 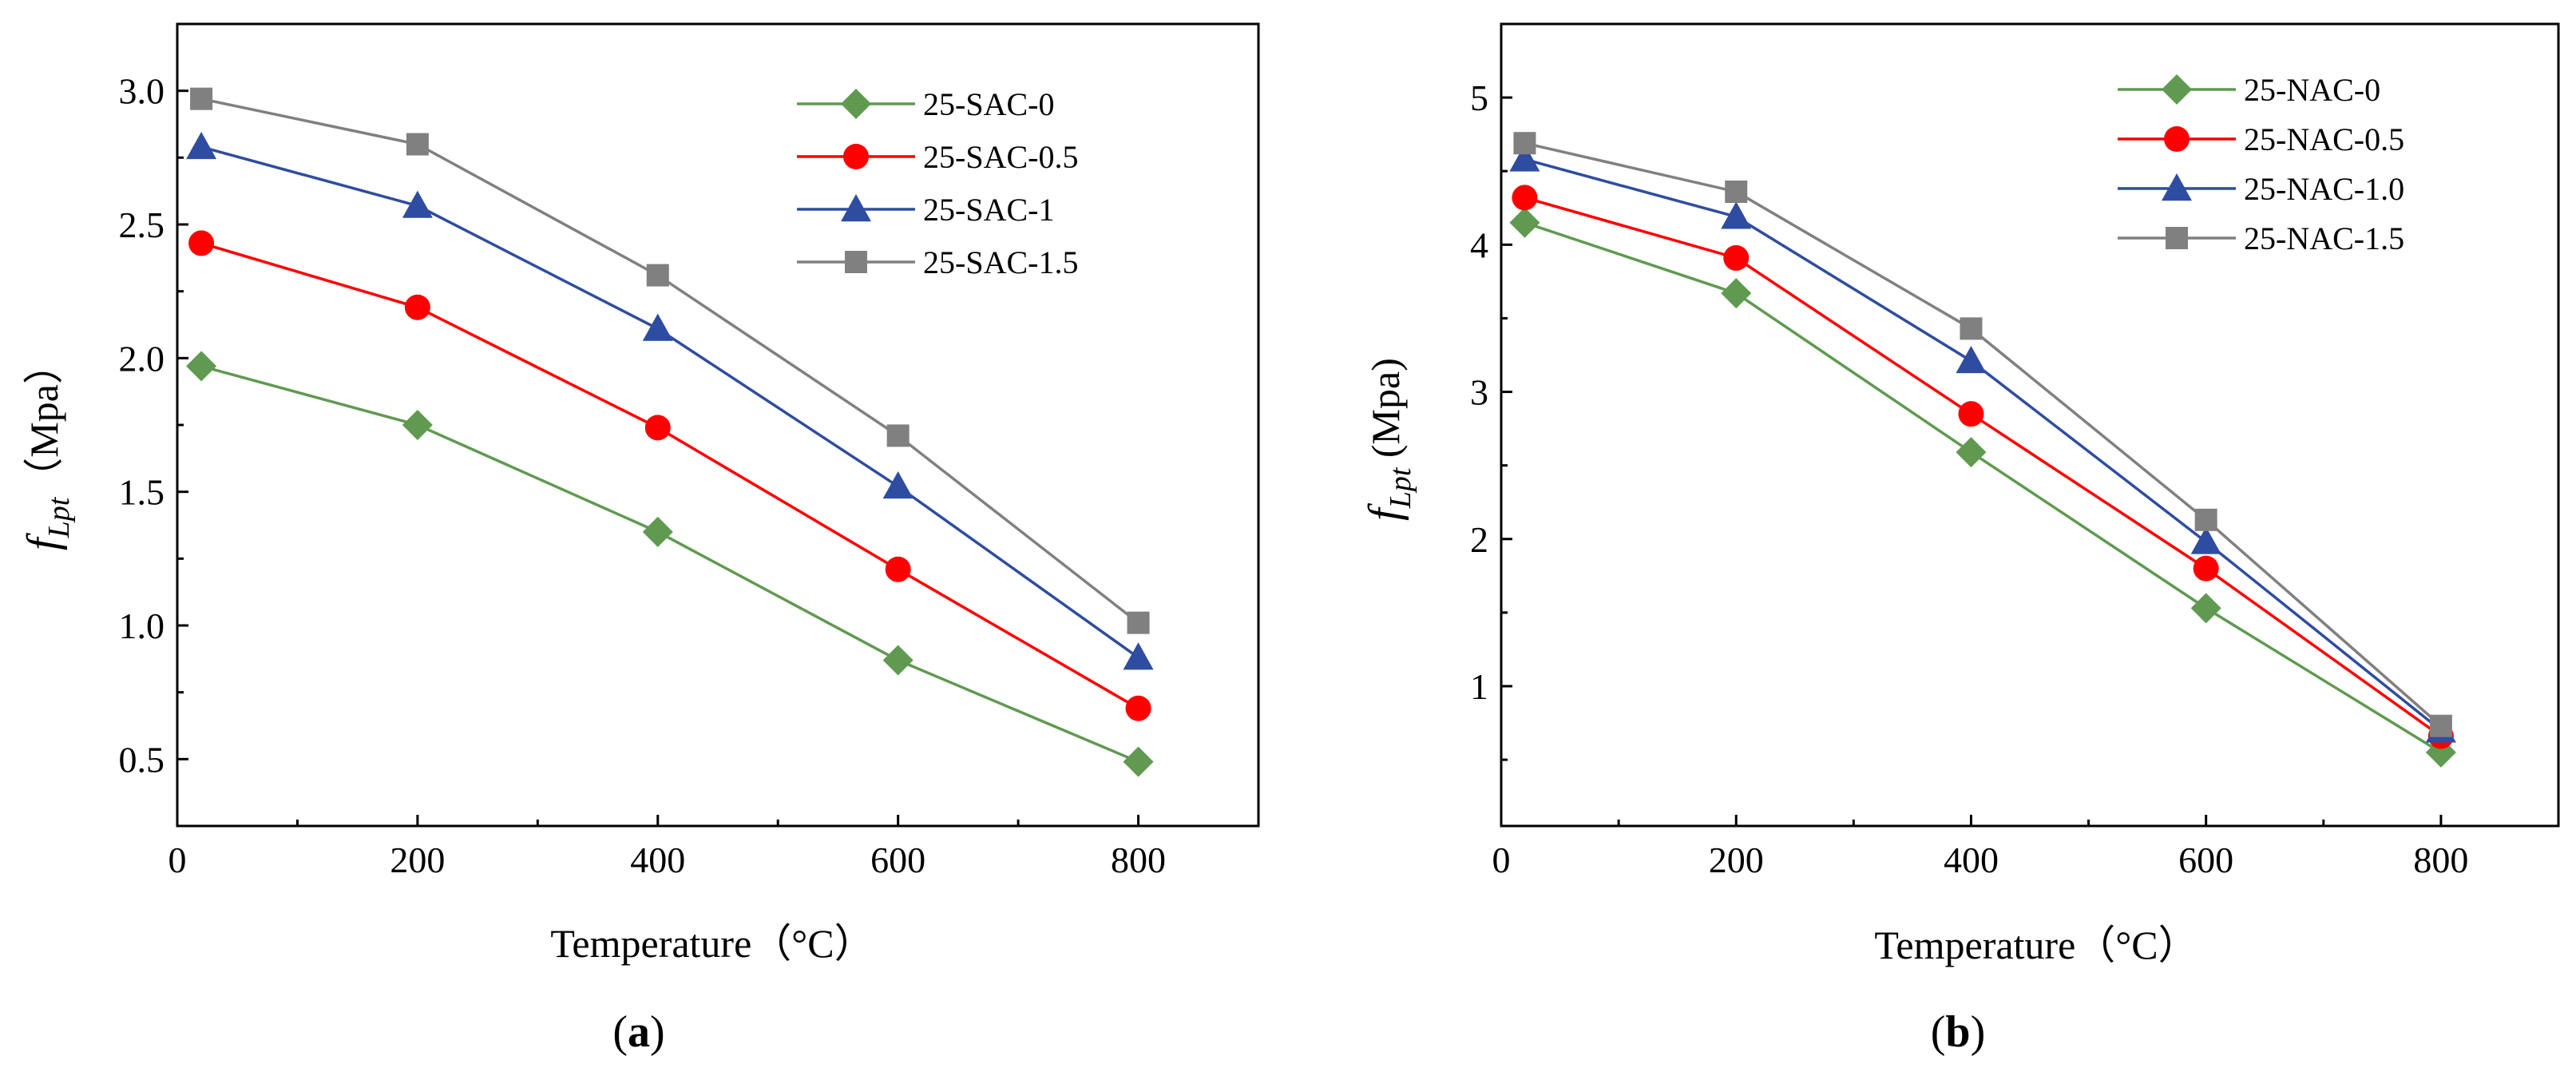 I want to click on panel-letter-b: b, so click(x=1957, y=1032).